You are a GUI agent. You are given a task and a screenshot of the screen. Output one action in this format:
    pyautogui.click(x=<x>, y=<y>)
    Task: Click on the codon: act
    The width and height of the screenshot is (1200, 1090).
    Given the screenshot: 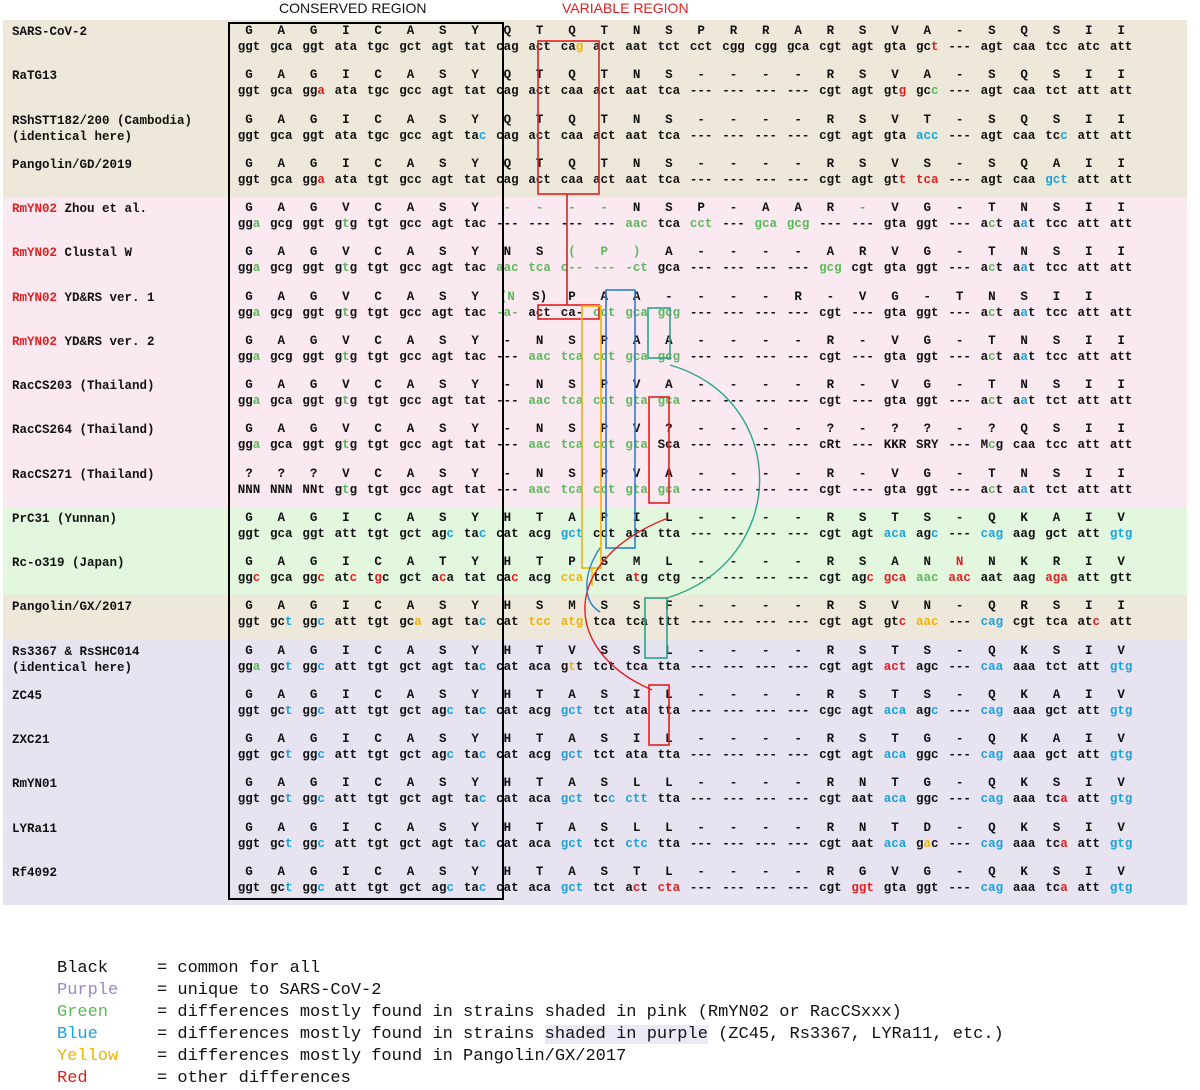 What is the action you would take?
    pyautogui.click(x=992, y=357)
    